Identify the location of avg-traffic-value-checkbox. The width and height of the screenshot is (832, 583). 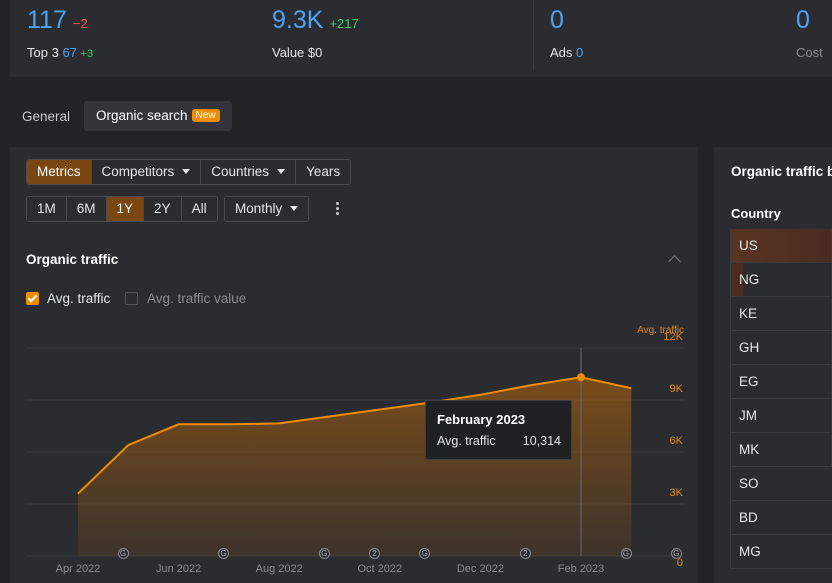
(131, 298).